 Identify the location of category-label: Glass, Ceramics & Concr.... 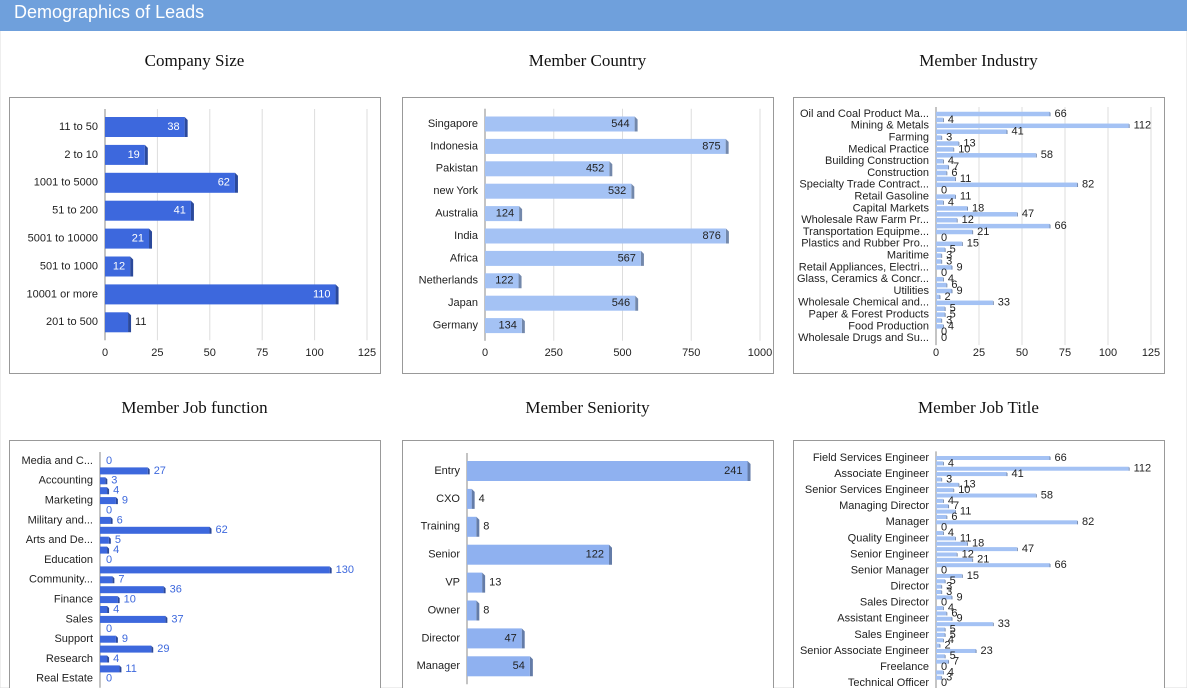
(863, 279).